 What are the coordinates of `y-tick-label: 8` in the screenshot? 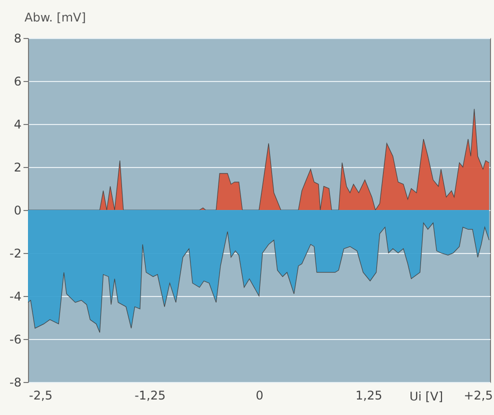 It's located at (18, 39).